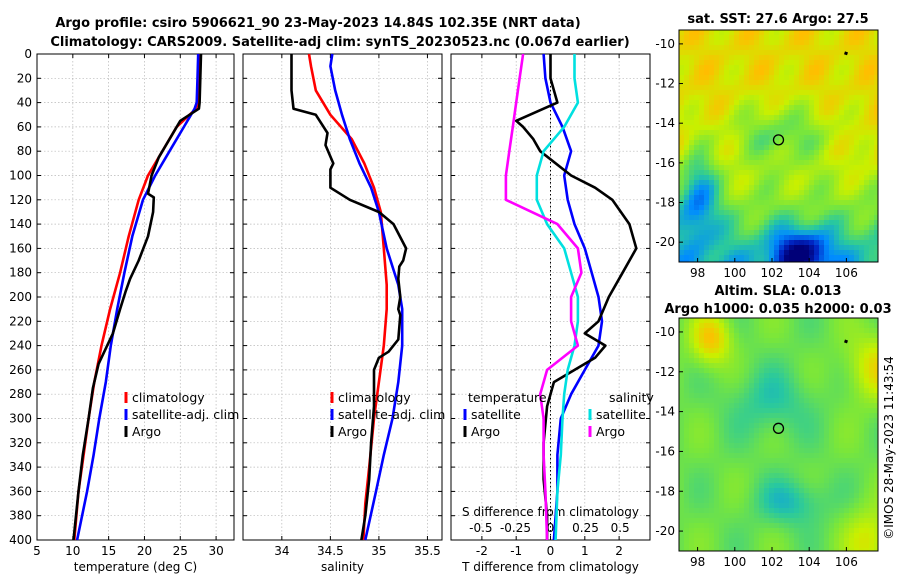  Describe the element at coordinates (585, 551) in the screenshot. I see `x-tick-label: 1` at that location.